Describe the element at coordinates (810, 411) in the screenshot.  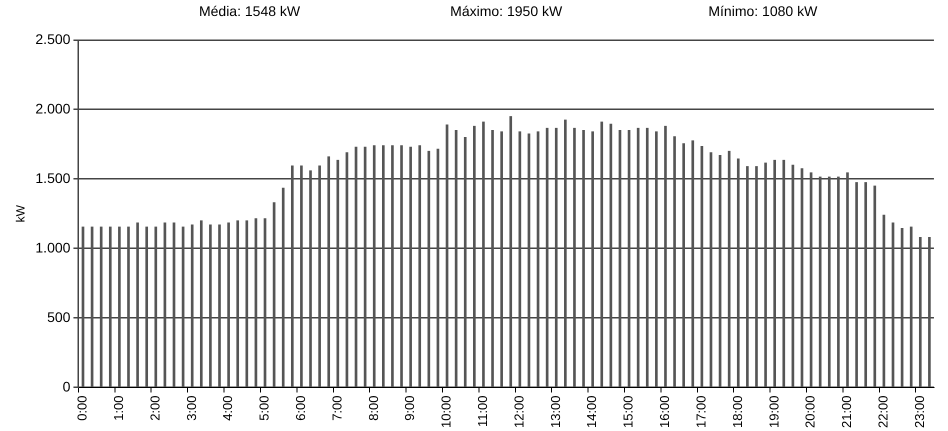
I see `x-tick-label: 20:00` at that location.